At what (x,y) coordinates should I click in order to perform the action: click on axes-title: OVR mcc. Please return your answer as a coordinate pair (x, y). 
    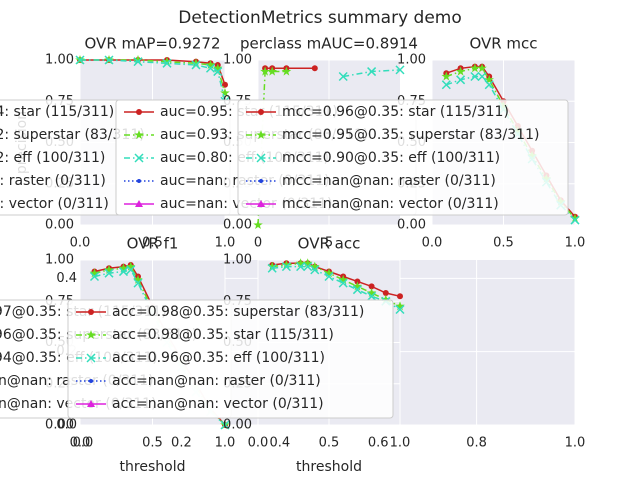
    Looking at the image, I should click on (503, 44).